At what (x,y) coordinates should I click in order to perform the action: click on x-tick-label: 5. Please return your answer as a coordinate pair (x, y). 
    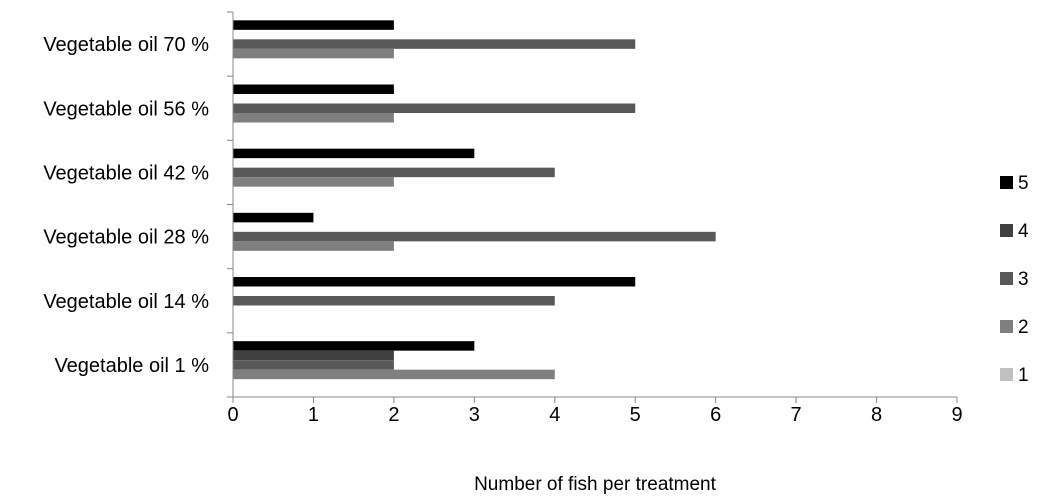
    Looking at the image, I should click on (635, 415).